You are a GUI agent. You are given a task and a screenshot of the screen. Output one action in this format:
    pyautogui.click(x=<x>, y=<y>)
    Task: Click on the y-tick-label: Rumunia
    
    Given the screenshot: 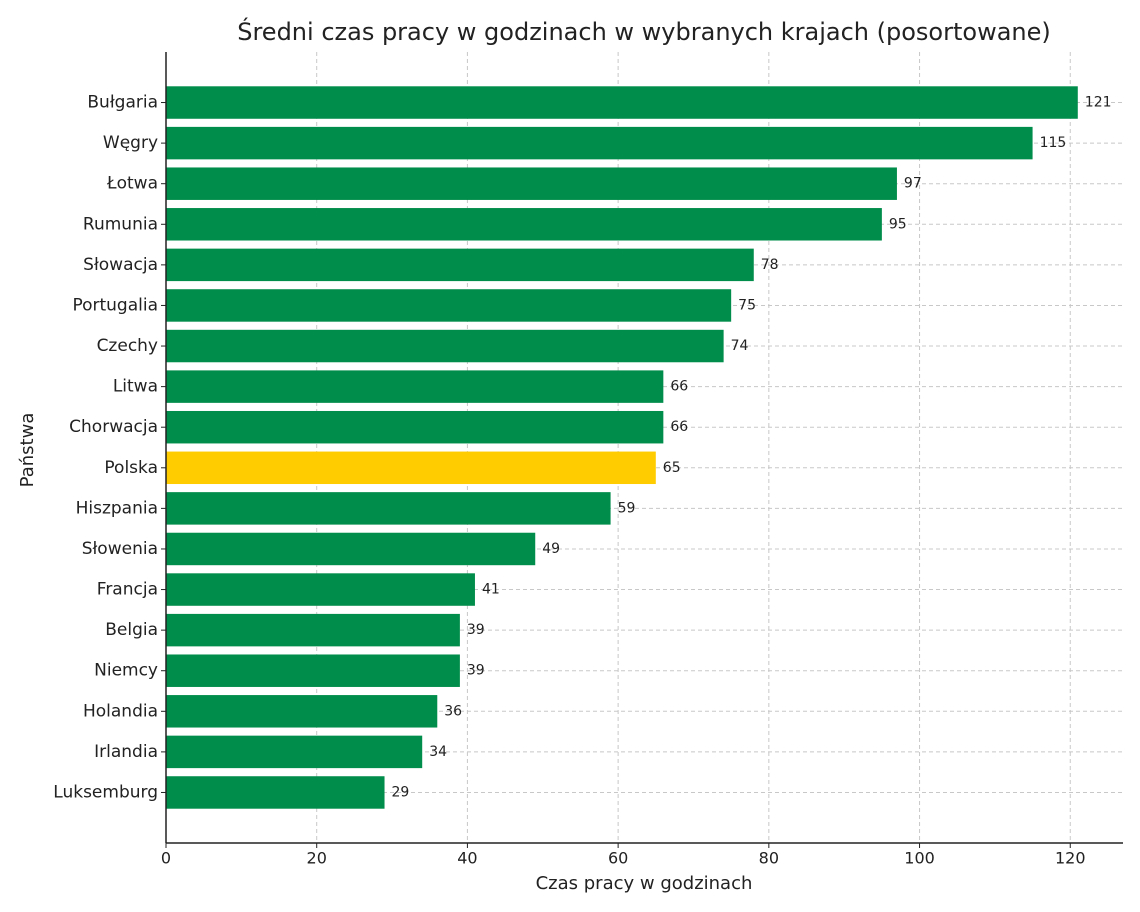 What is the action you would take?
    pyautogui.click(x=120, y=224)
    